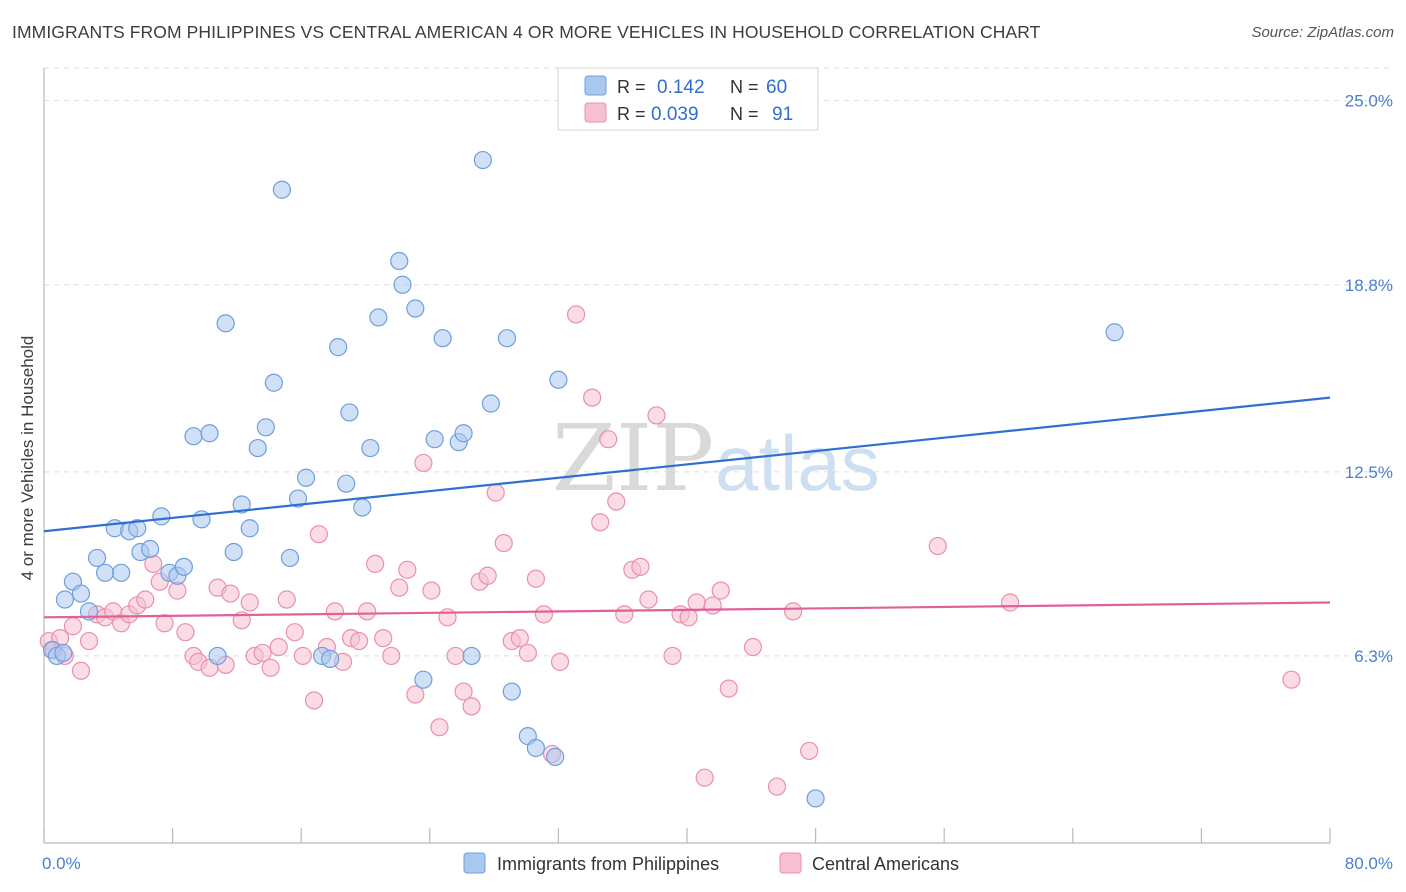 The image size is (1406, 892). I want to click on series-legend-label-philippines: Immigrants from Philippines, so click(608, 864).